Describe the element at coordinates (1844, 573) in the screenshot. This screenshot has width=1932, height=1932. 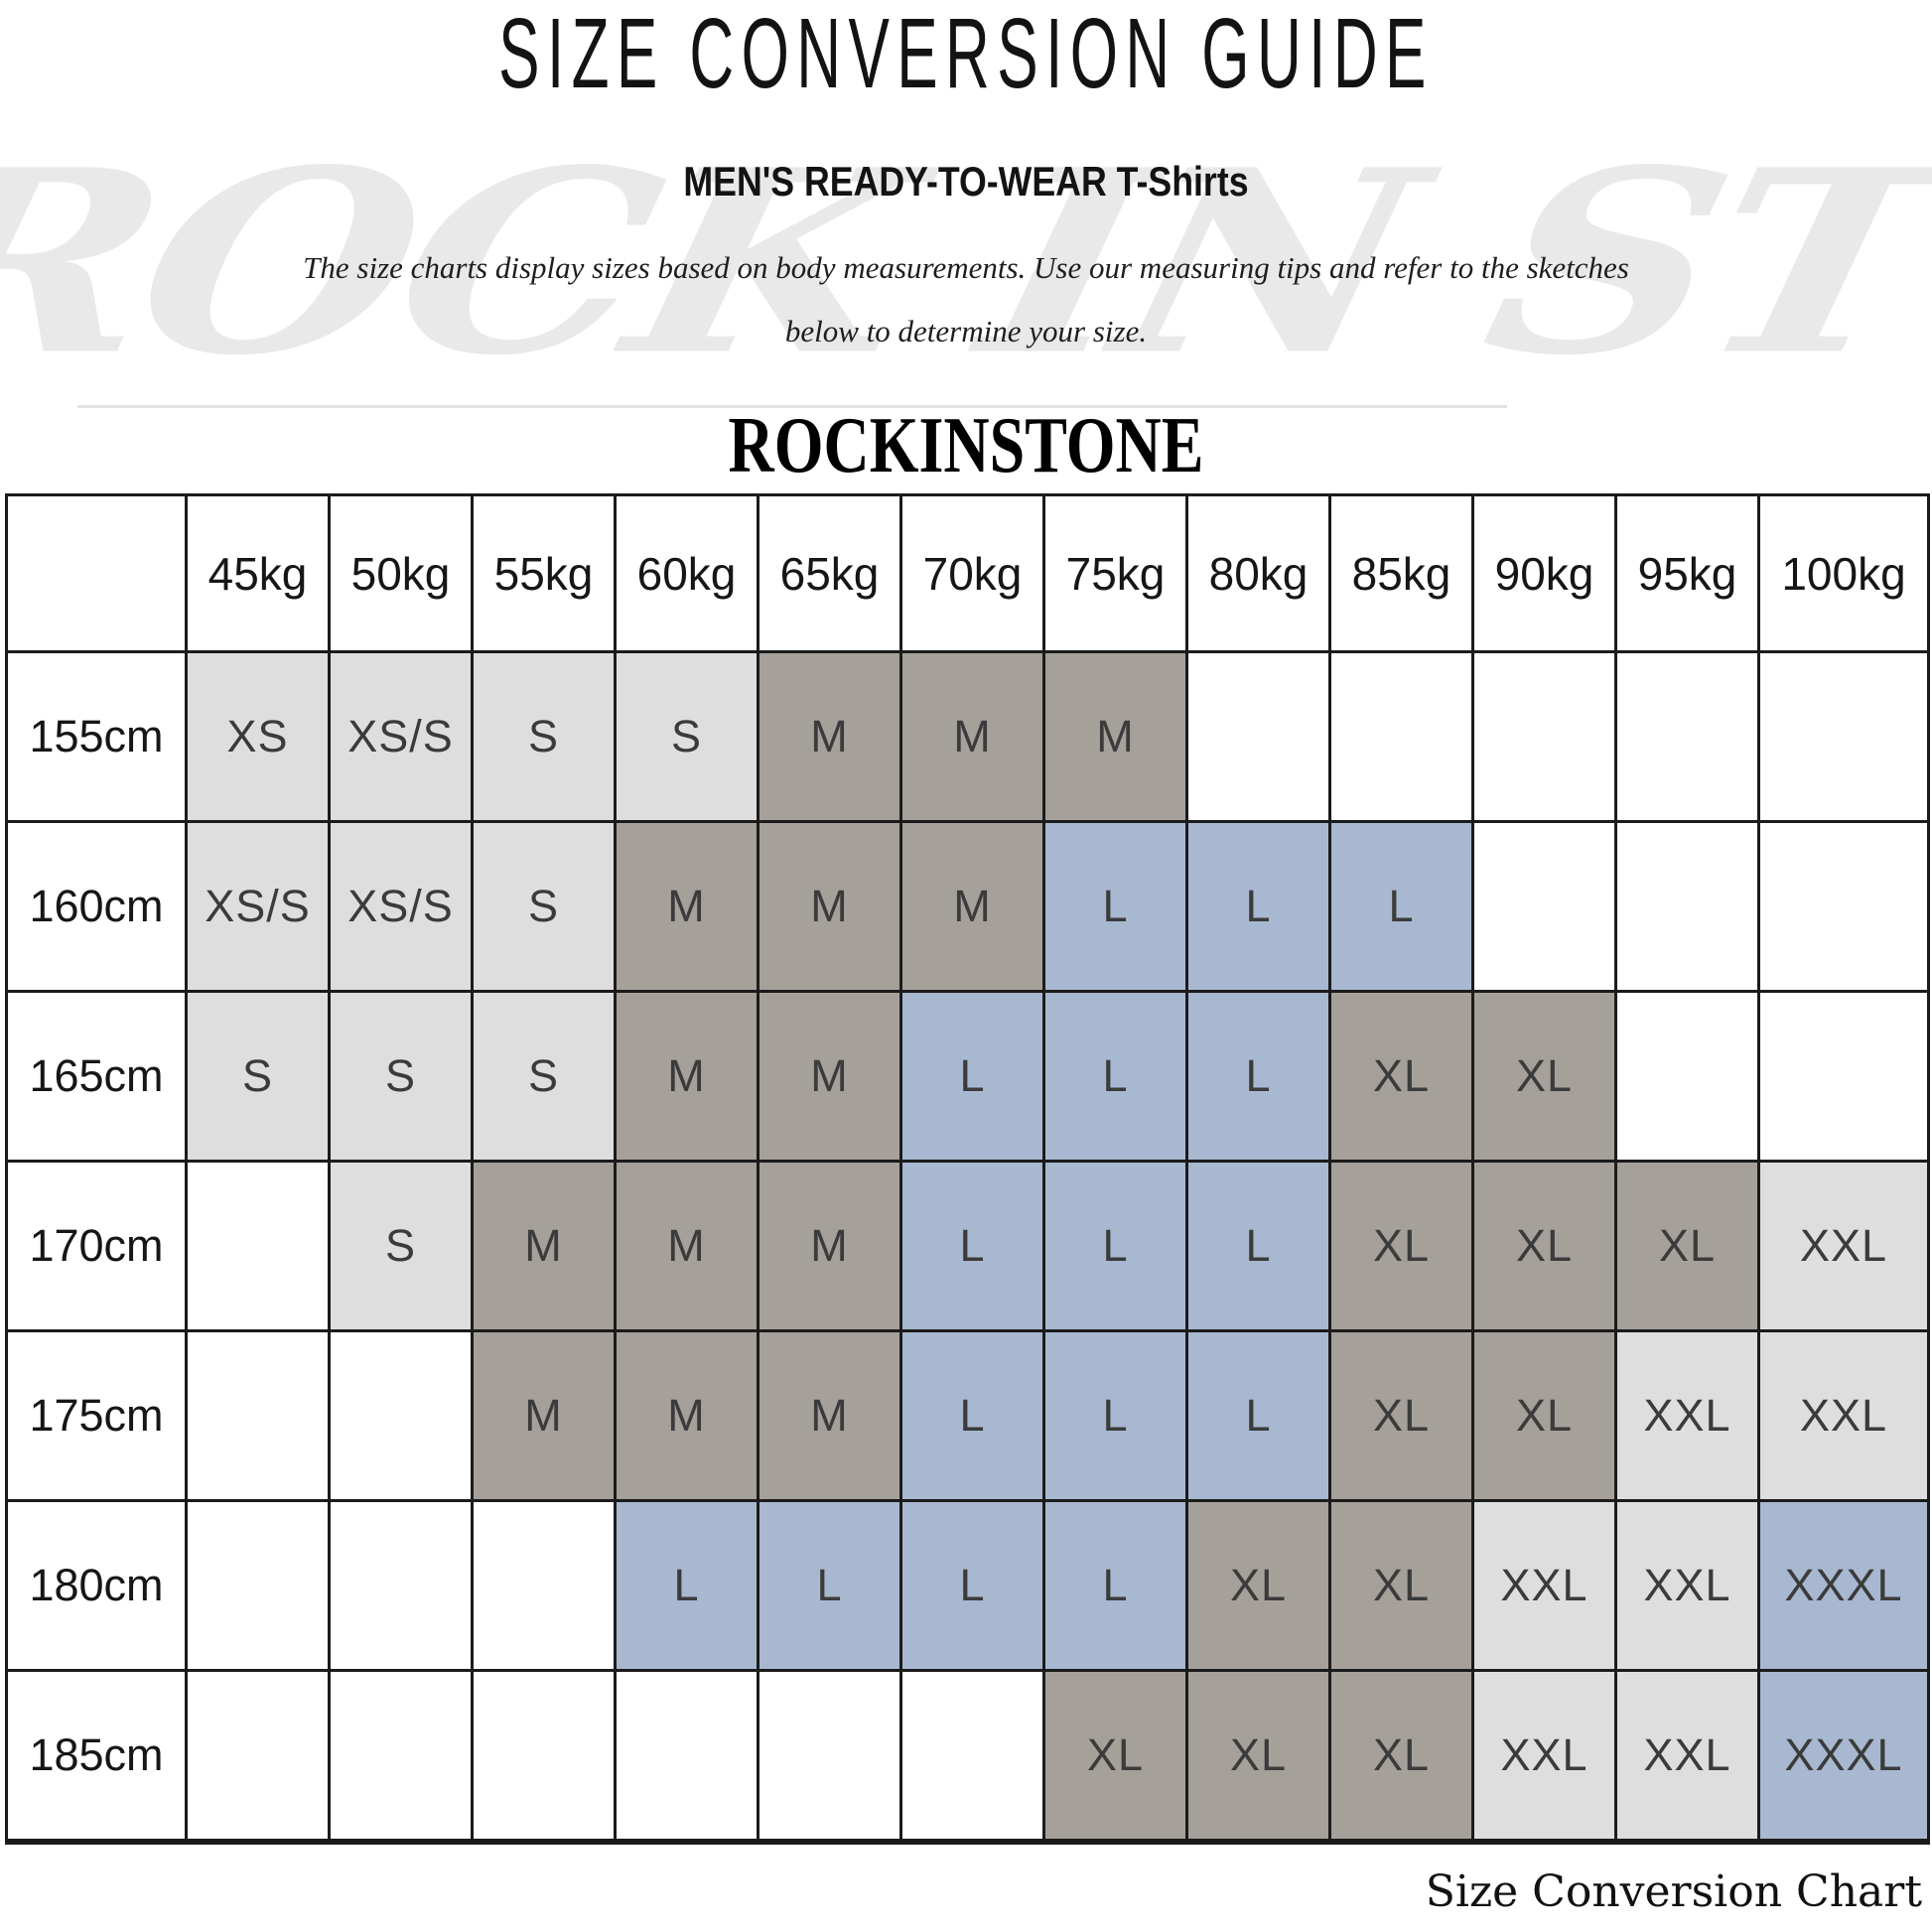
I see `weight-header: 100kg` at that location.